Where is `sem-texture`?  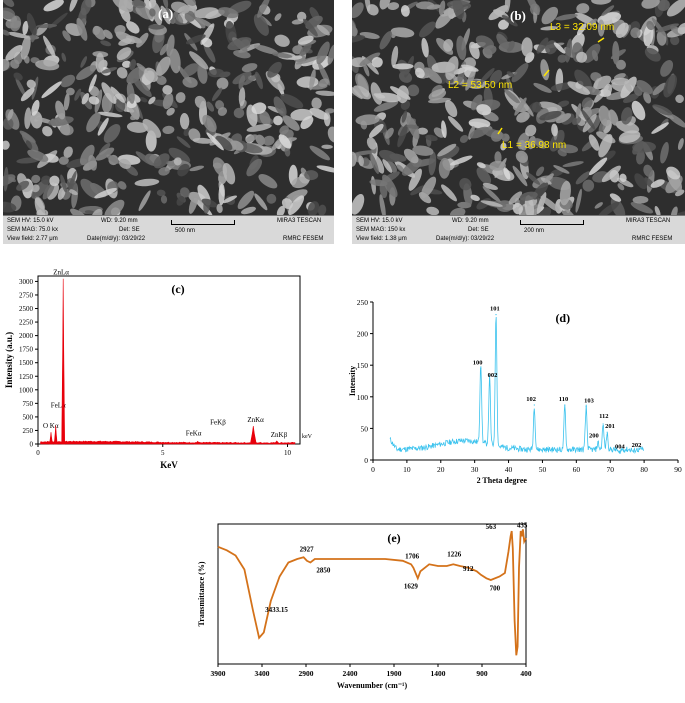 sem-texture is located at coordinates (518, 108).